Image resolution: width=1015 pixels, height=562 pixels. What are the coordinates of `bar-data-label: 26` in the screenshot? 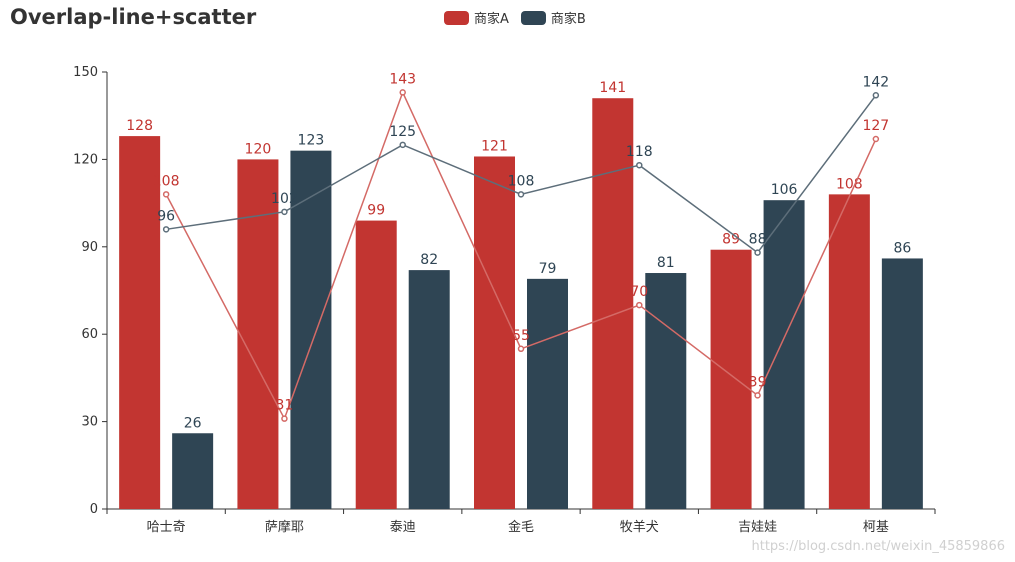 It's located at (193, 423).